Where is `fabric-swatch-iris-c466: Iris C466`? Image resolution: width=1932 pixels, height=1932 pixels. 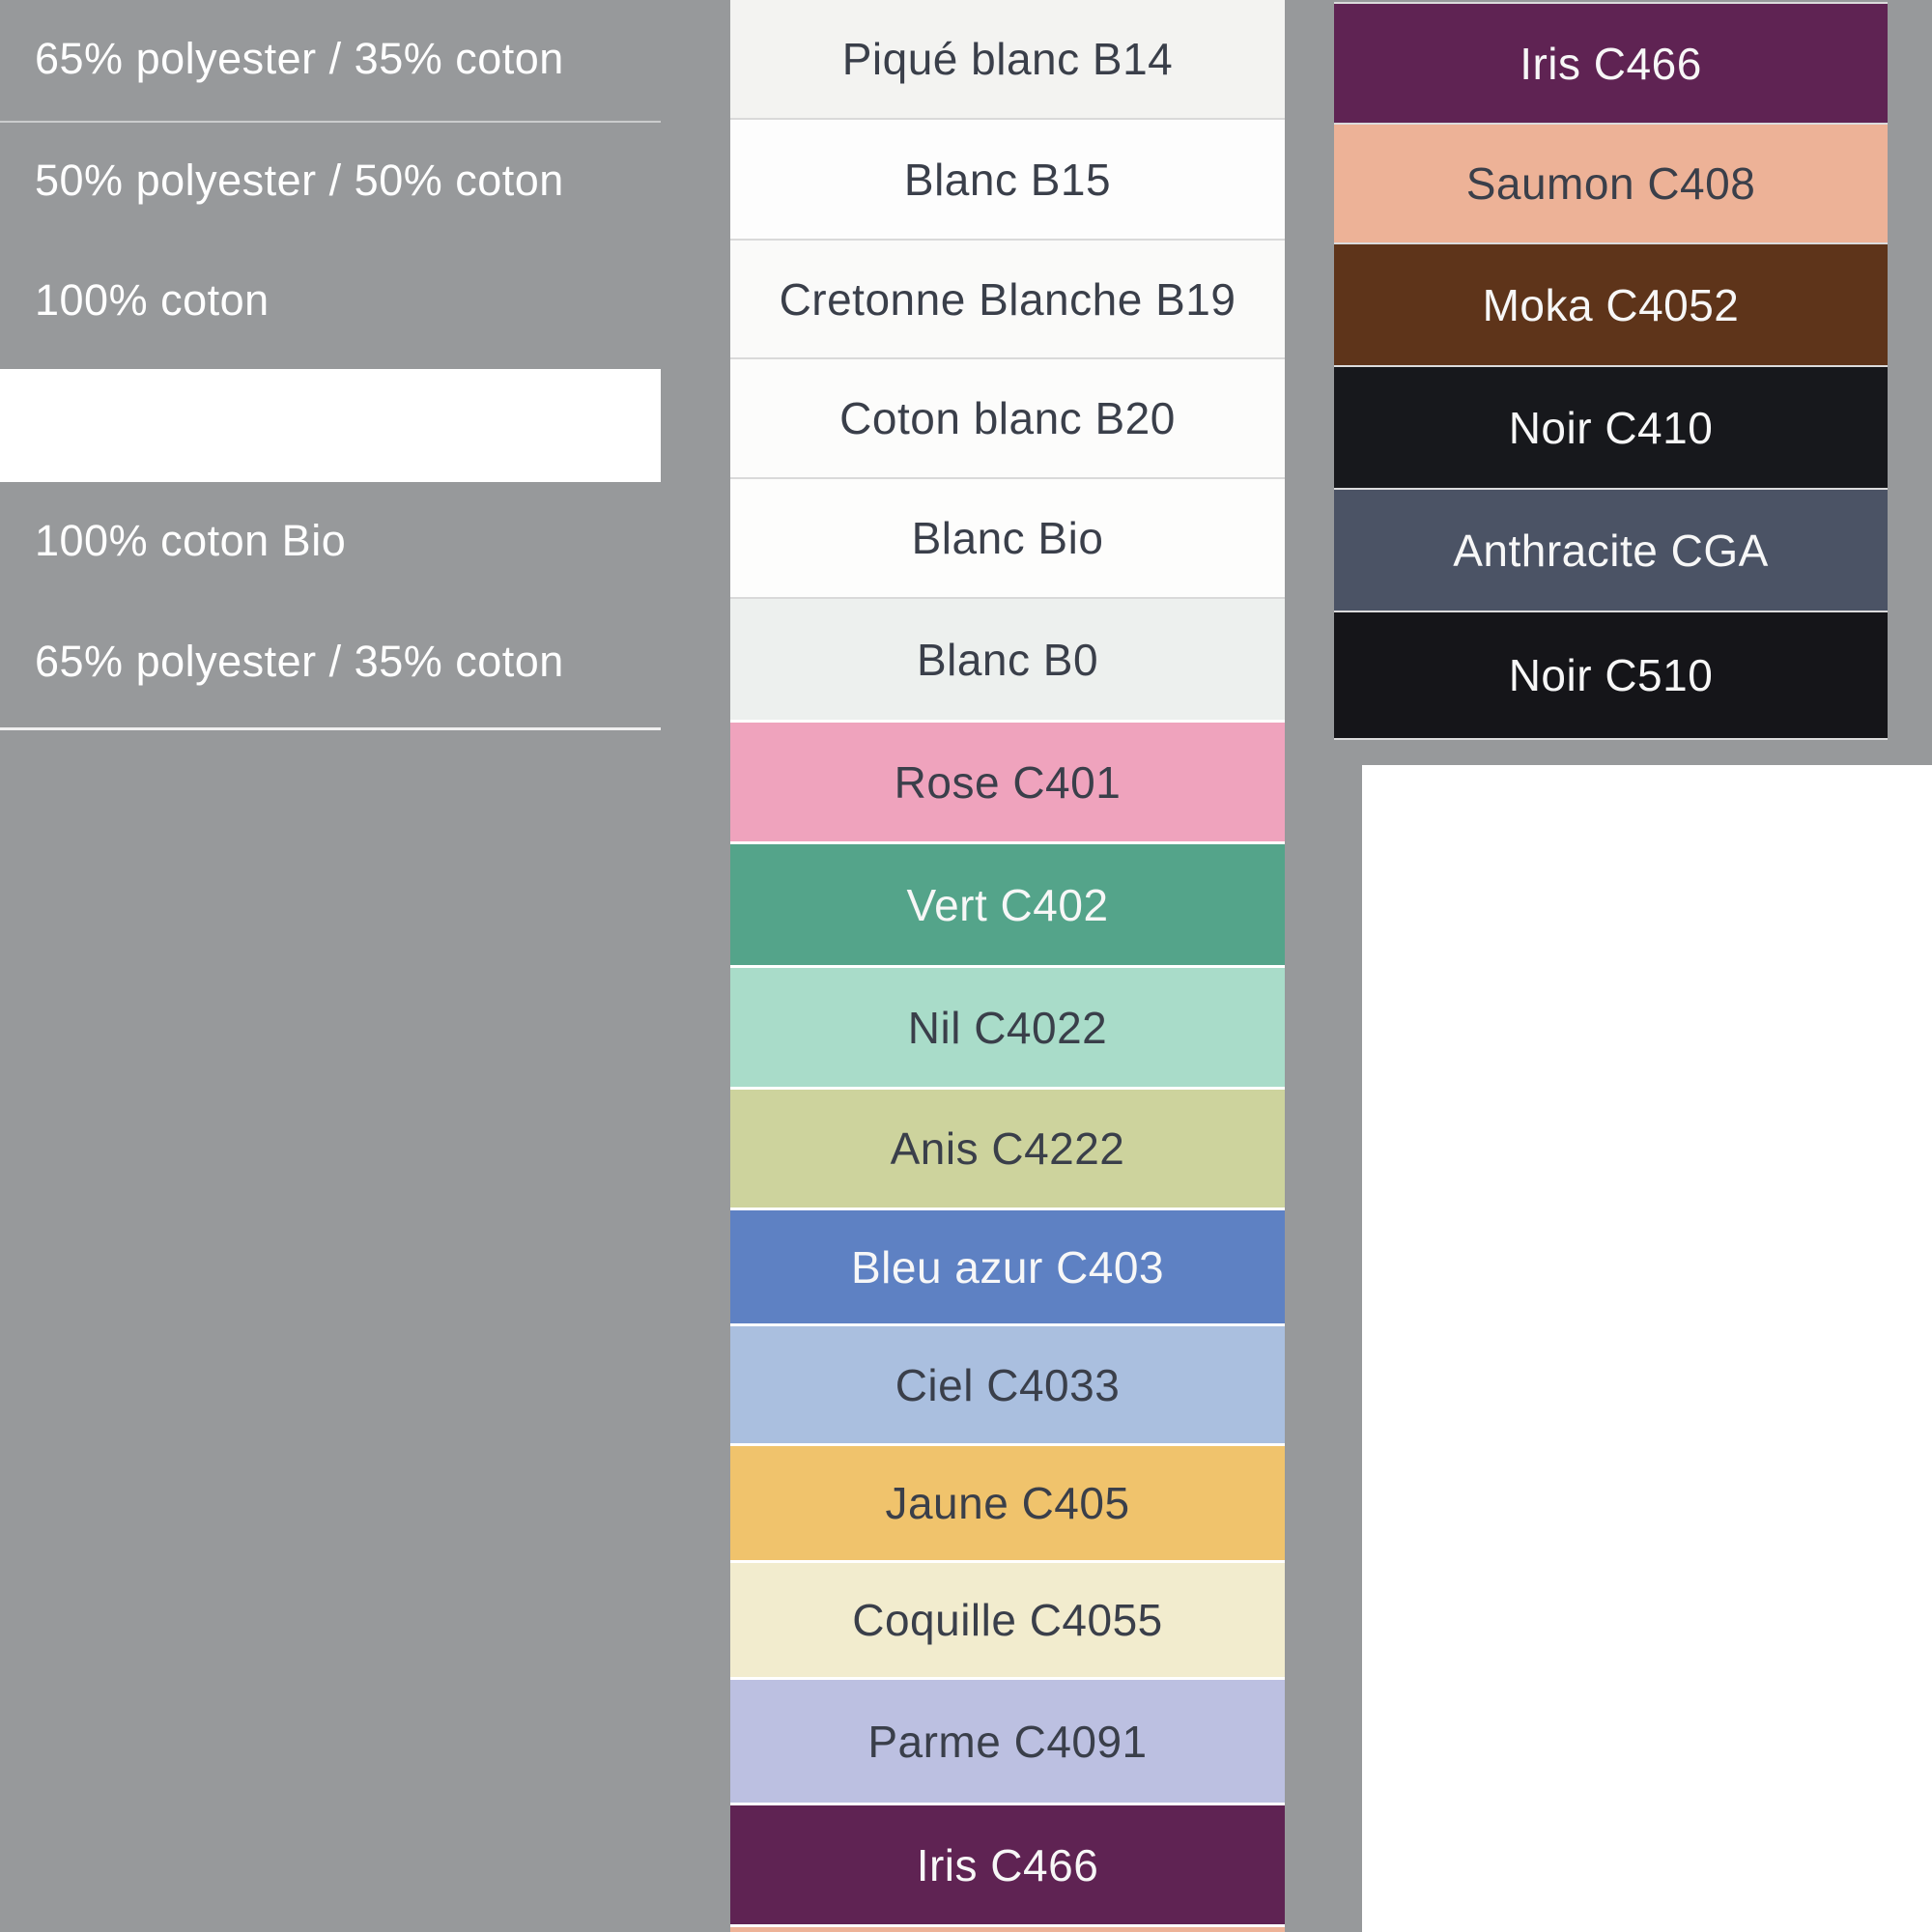
fabric-swatch-iris-c466: Iris C466 is located at coordinates (1008, 1864).